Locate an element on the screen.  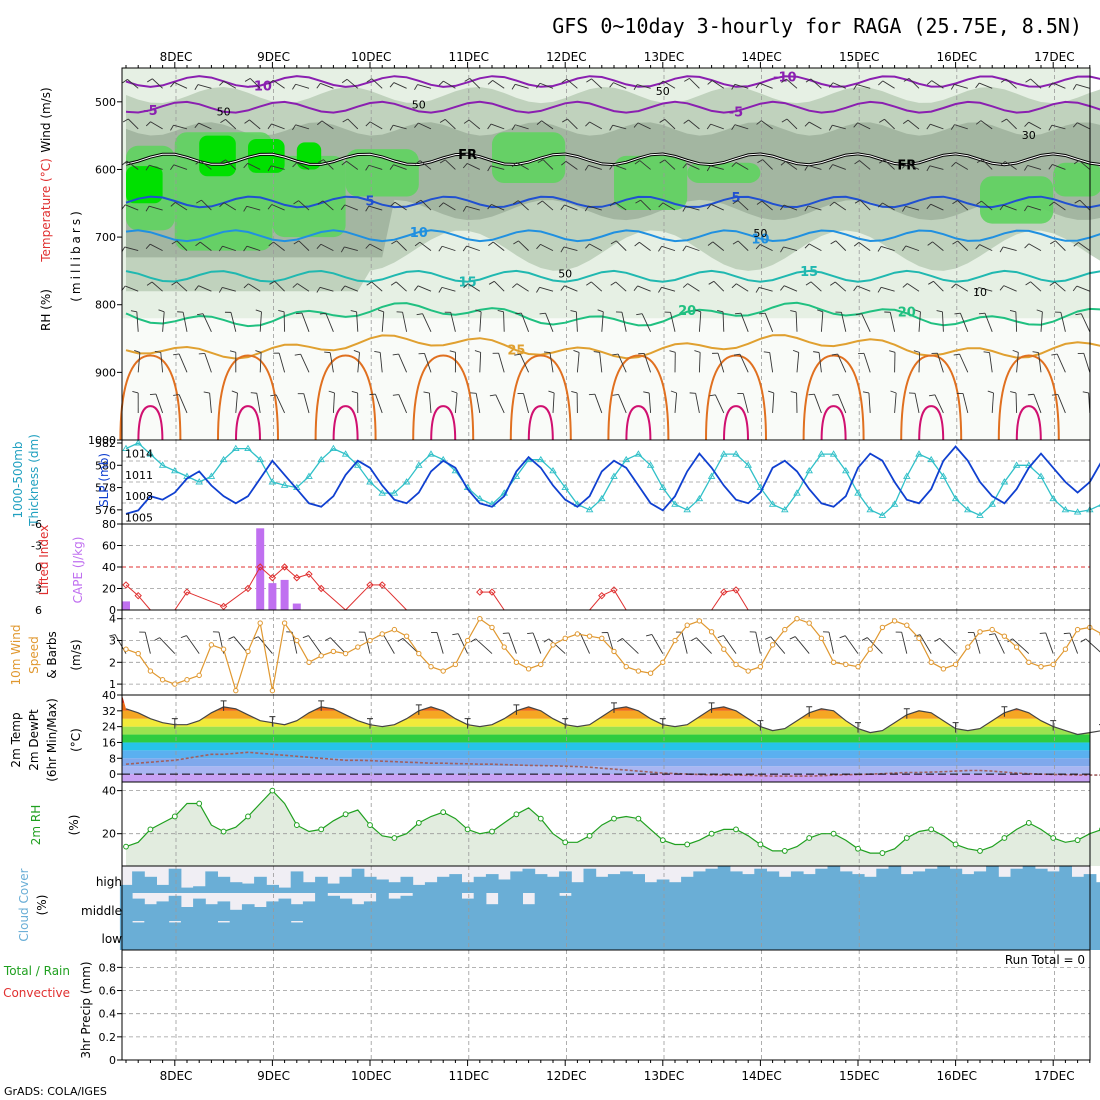
date-label-top: 9DEC is located at coordinates (273, 57).